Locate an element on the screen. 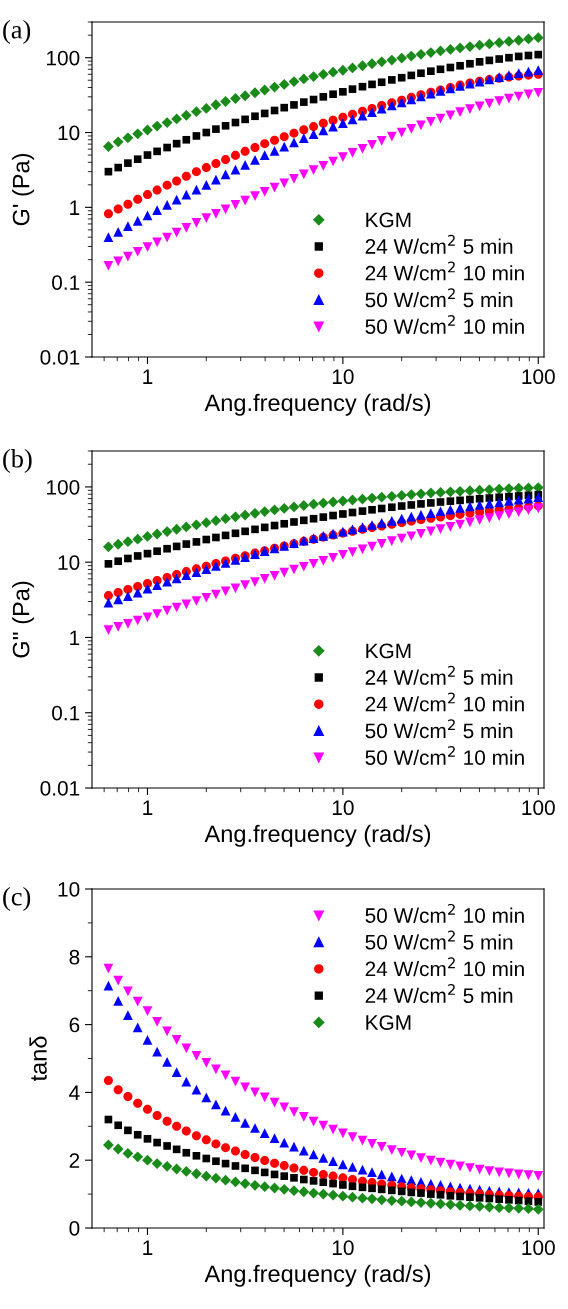 The height and width of the screenshot is (1309, 568). chart-title: (c) is located at coordinates (17, 899).